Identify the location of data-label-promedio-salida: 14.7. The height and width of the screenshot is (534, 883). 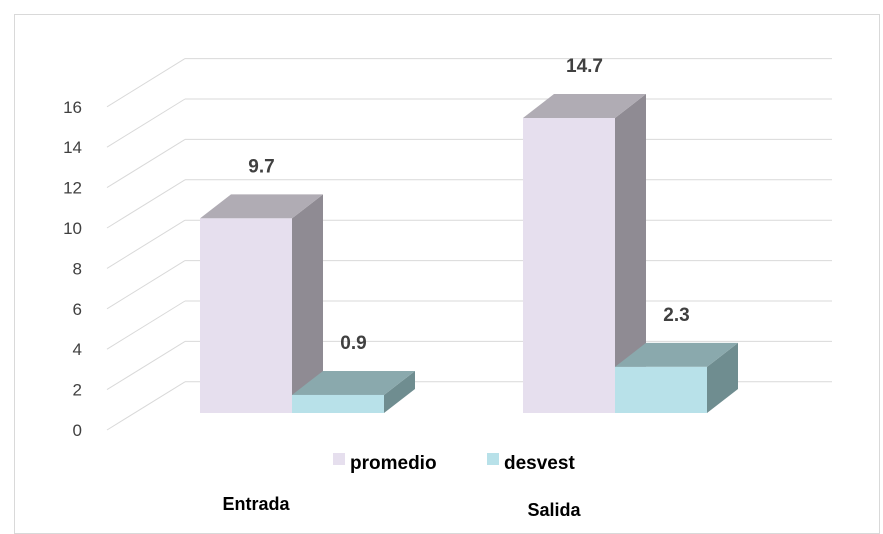
(584, 66).